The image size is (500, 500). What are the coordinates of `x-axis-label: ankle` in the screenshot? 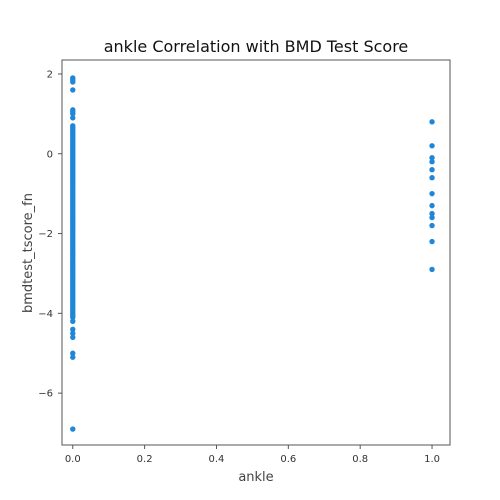 It's located at (255, 477).